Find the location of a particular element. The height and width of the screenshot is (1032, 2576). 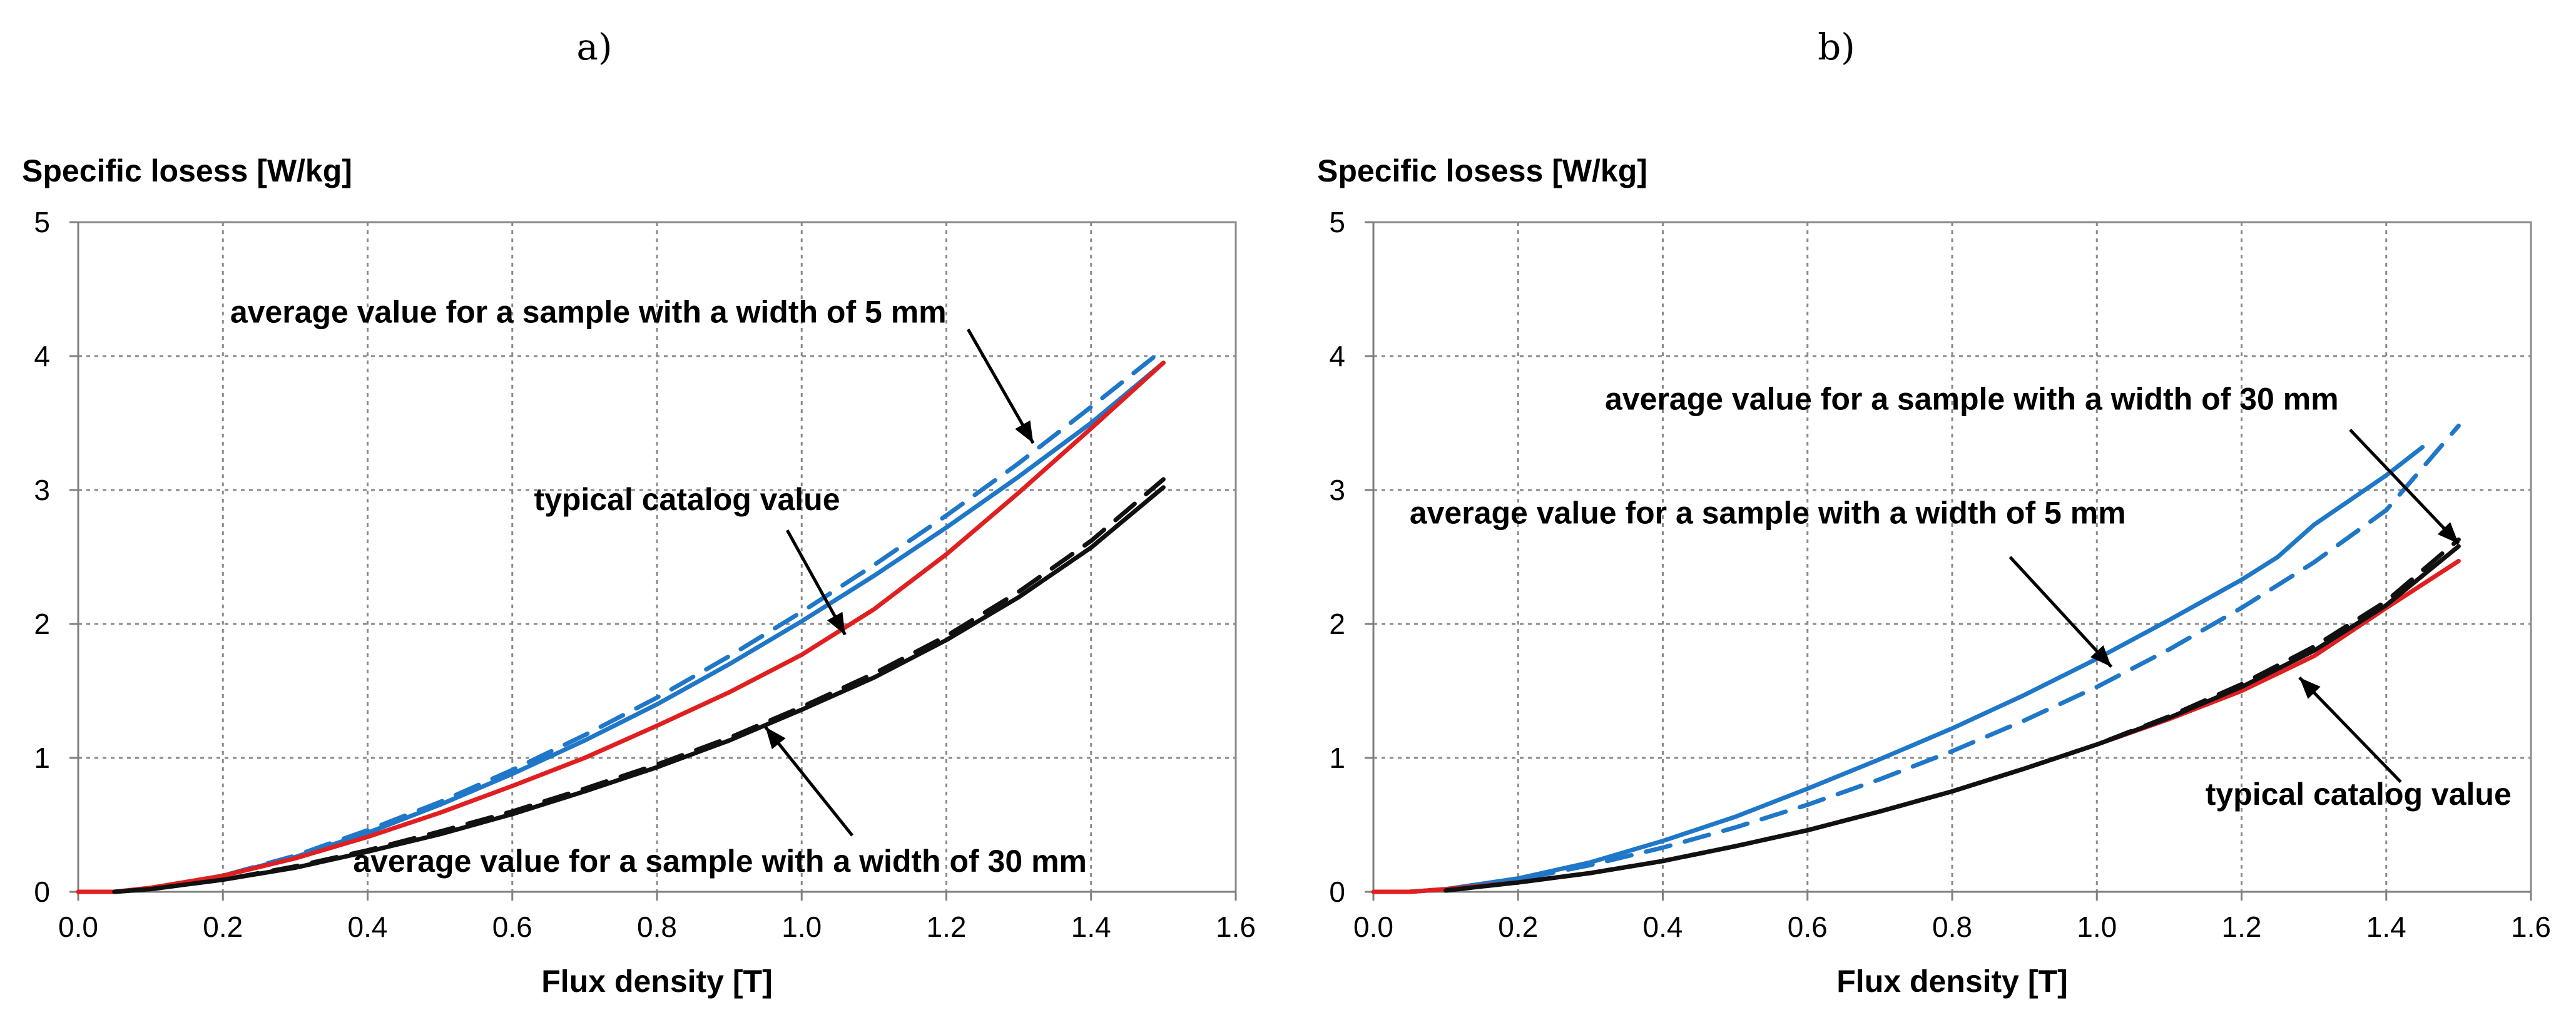

panel-label: a) is located at coordinates (594, 47).